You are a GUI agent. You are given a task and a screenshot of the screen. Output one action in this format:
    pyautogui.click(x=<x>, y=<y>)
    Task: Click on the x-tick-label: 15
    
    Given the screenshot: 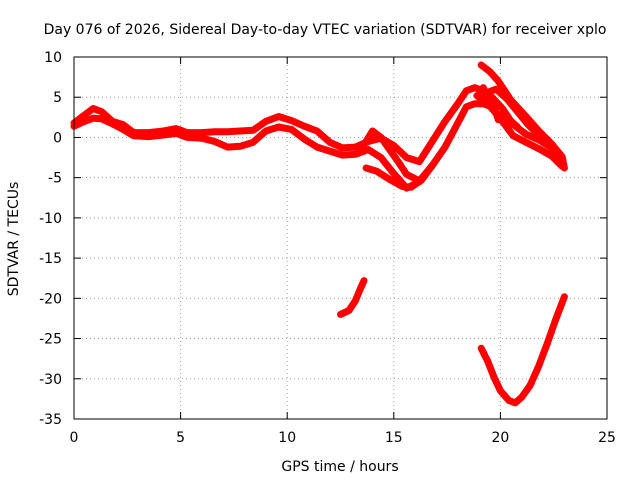 What is the action you would take?
    pyautogui.click(x=394, y=438)
    